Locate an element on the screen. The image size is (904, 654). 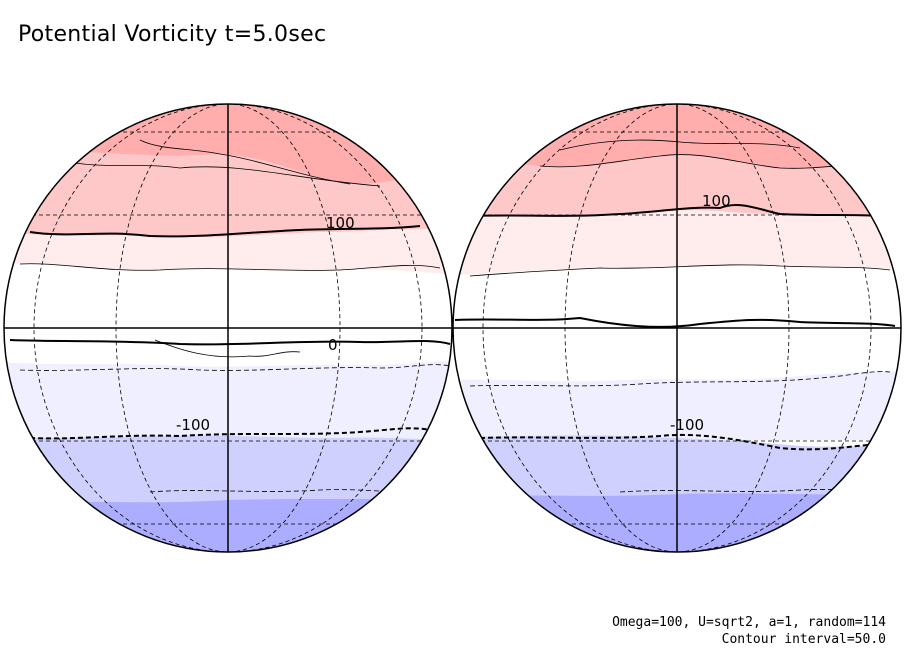
left-contour-label-100: 100 is located at coordinates (340, 223).